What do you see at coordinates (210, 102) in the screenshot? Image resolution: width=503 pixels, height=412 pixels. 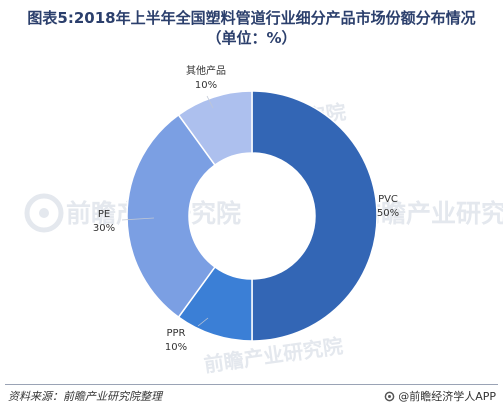 I see `leader-line-other` at bounding box center [210, 102].